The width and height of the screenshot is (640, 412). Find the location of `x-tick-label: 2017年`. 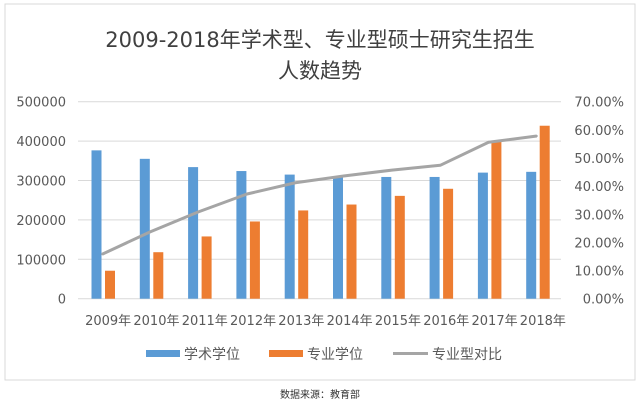

x-tick-label: 2017年 is located at coordinates (495, 321).